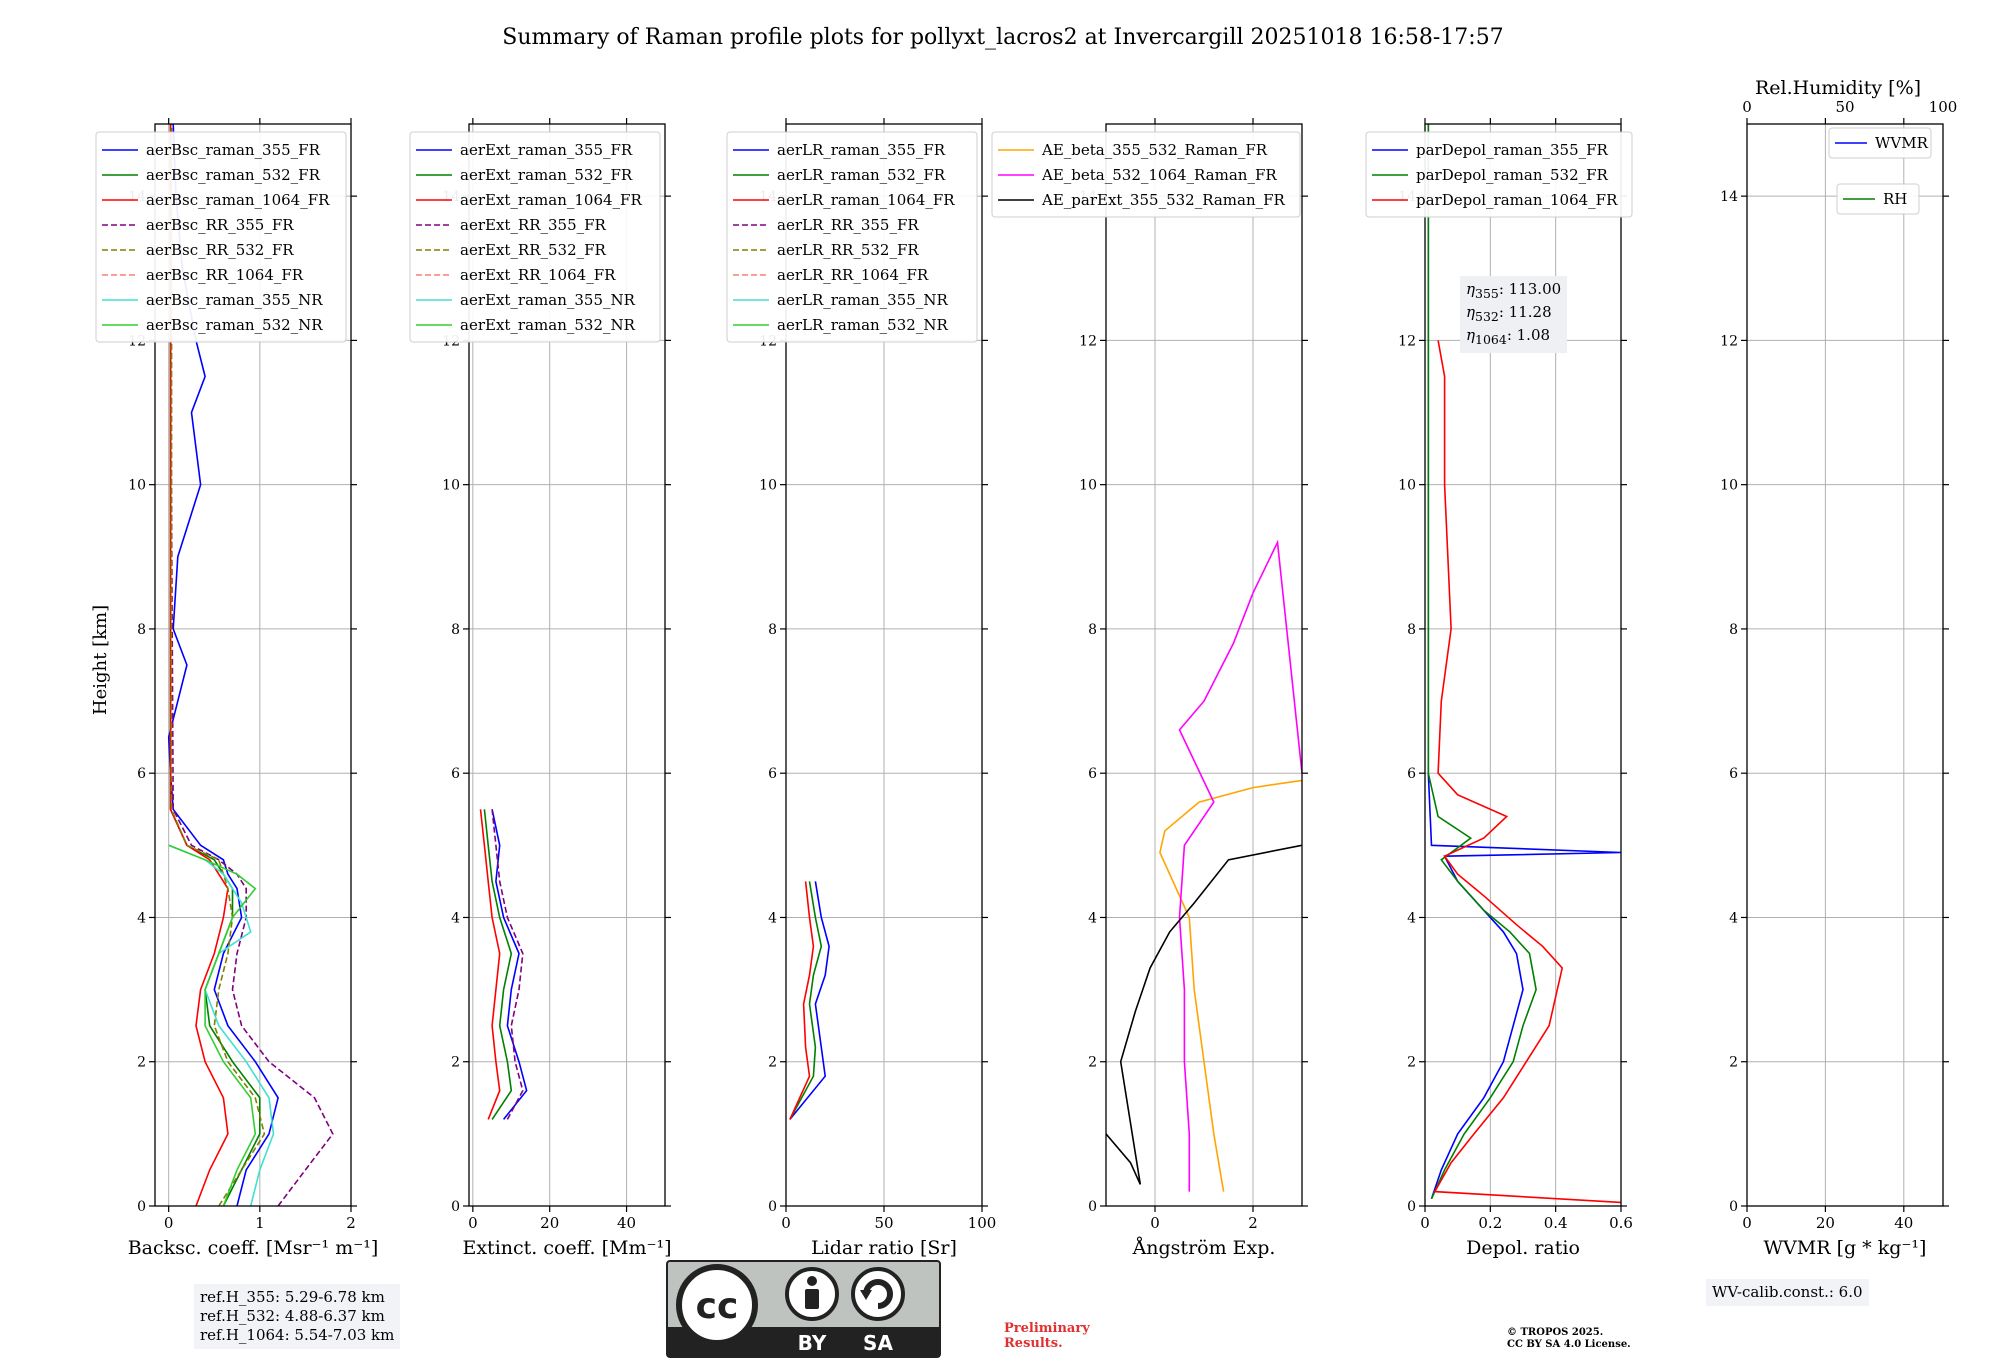 This screenshot has height=1360, width=2000. Describe the element at coordinates (853, 275) in the screenshot. I see `legend-label-aerLR_RR_1064_FR: aerLR_RR_1064_FR` at that location.